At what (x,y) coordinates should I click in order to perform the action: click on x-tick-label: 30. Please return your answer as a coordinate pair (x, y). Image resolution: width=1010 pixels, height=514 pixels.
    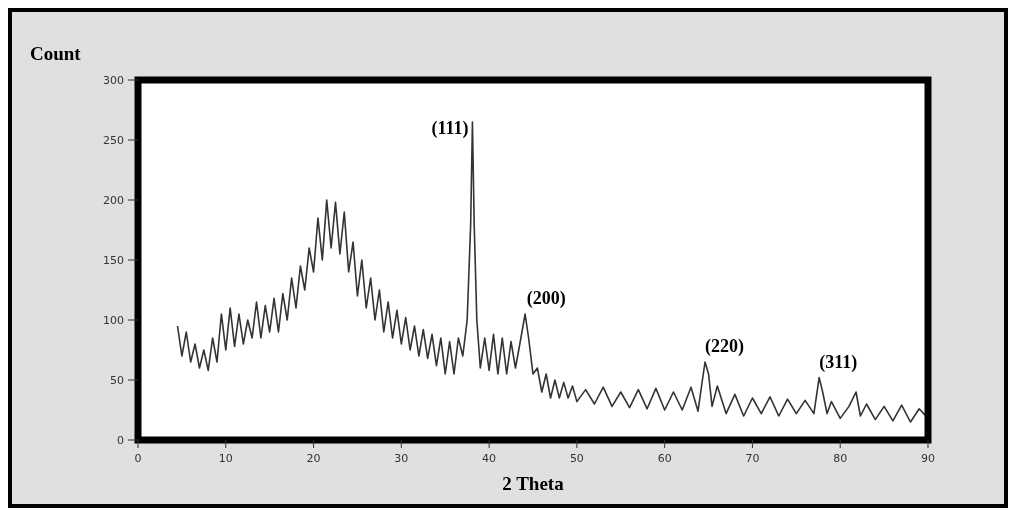
    Looking at the image, I should click on (401, 458).